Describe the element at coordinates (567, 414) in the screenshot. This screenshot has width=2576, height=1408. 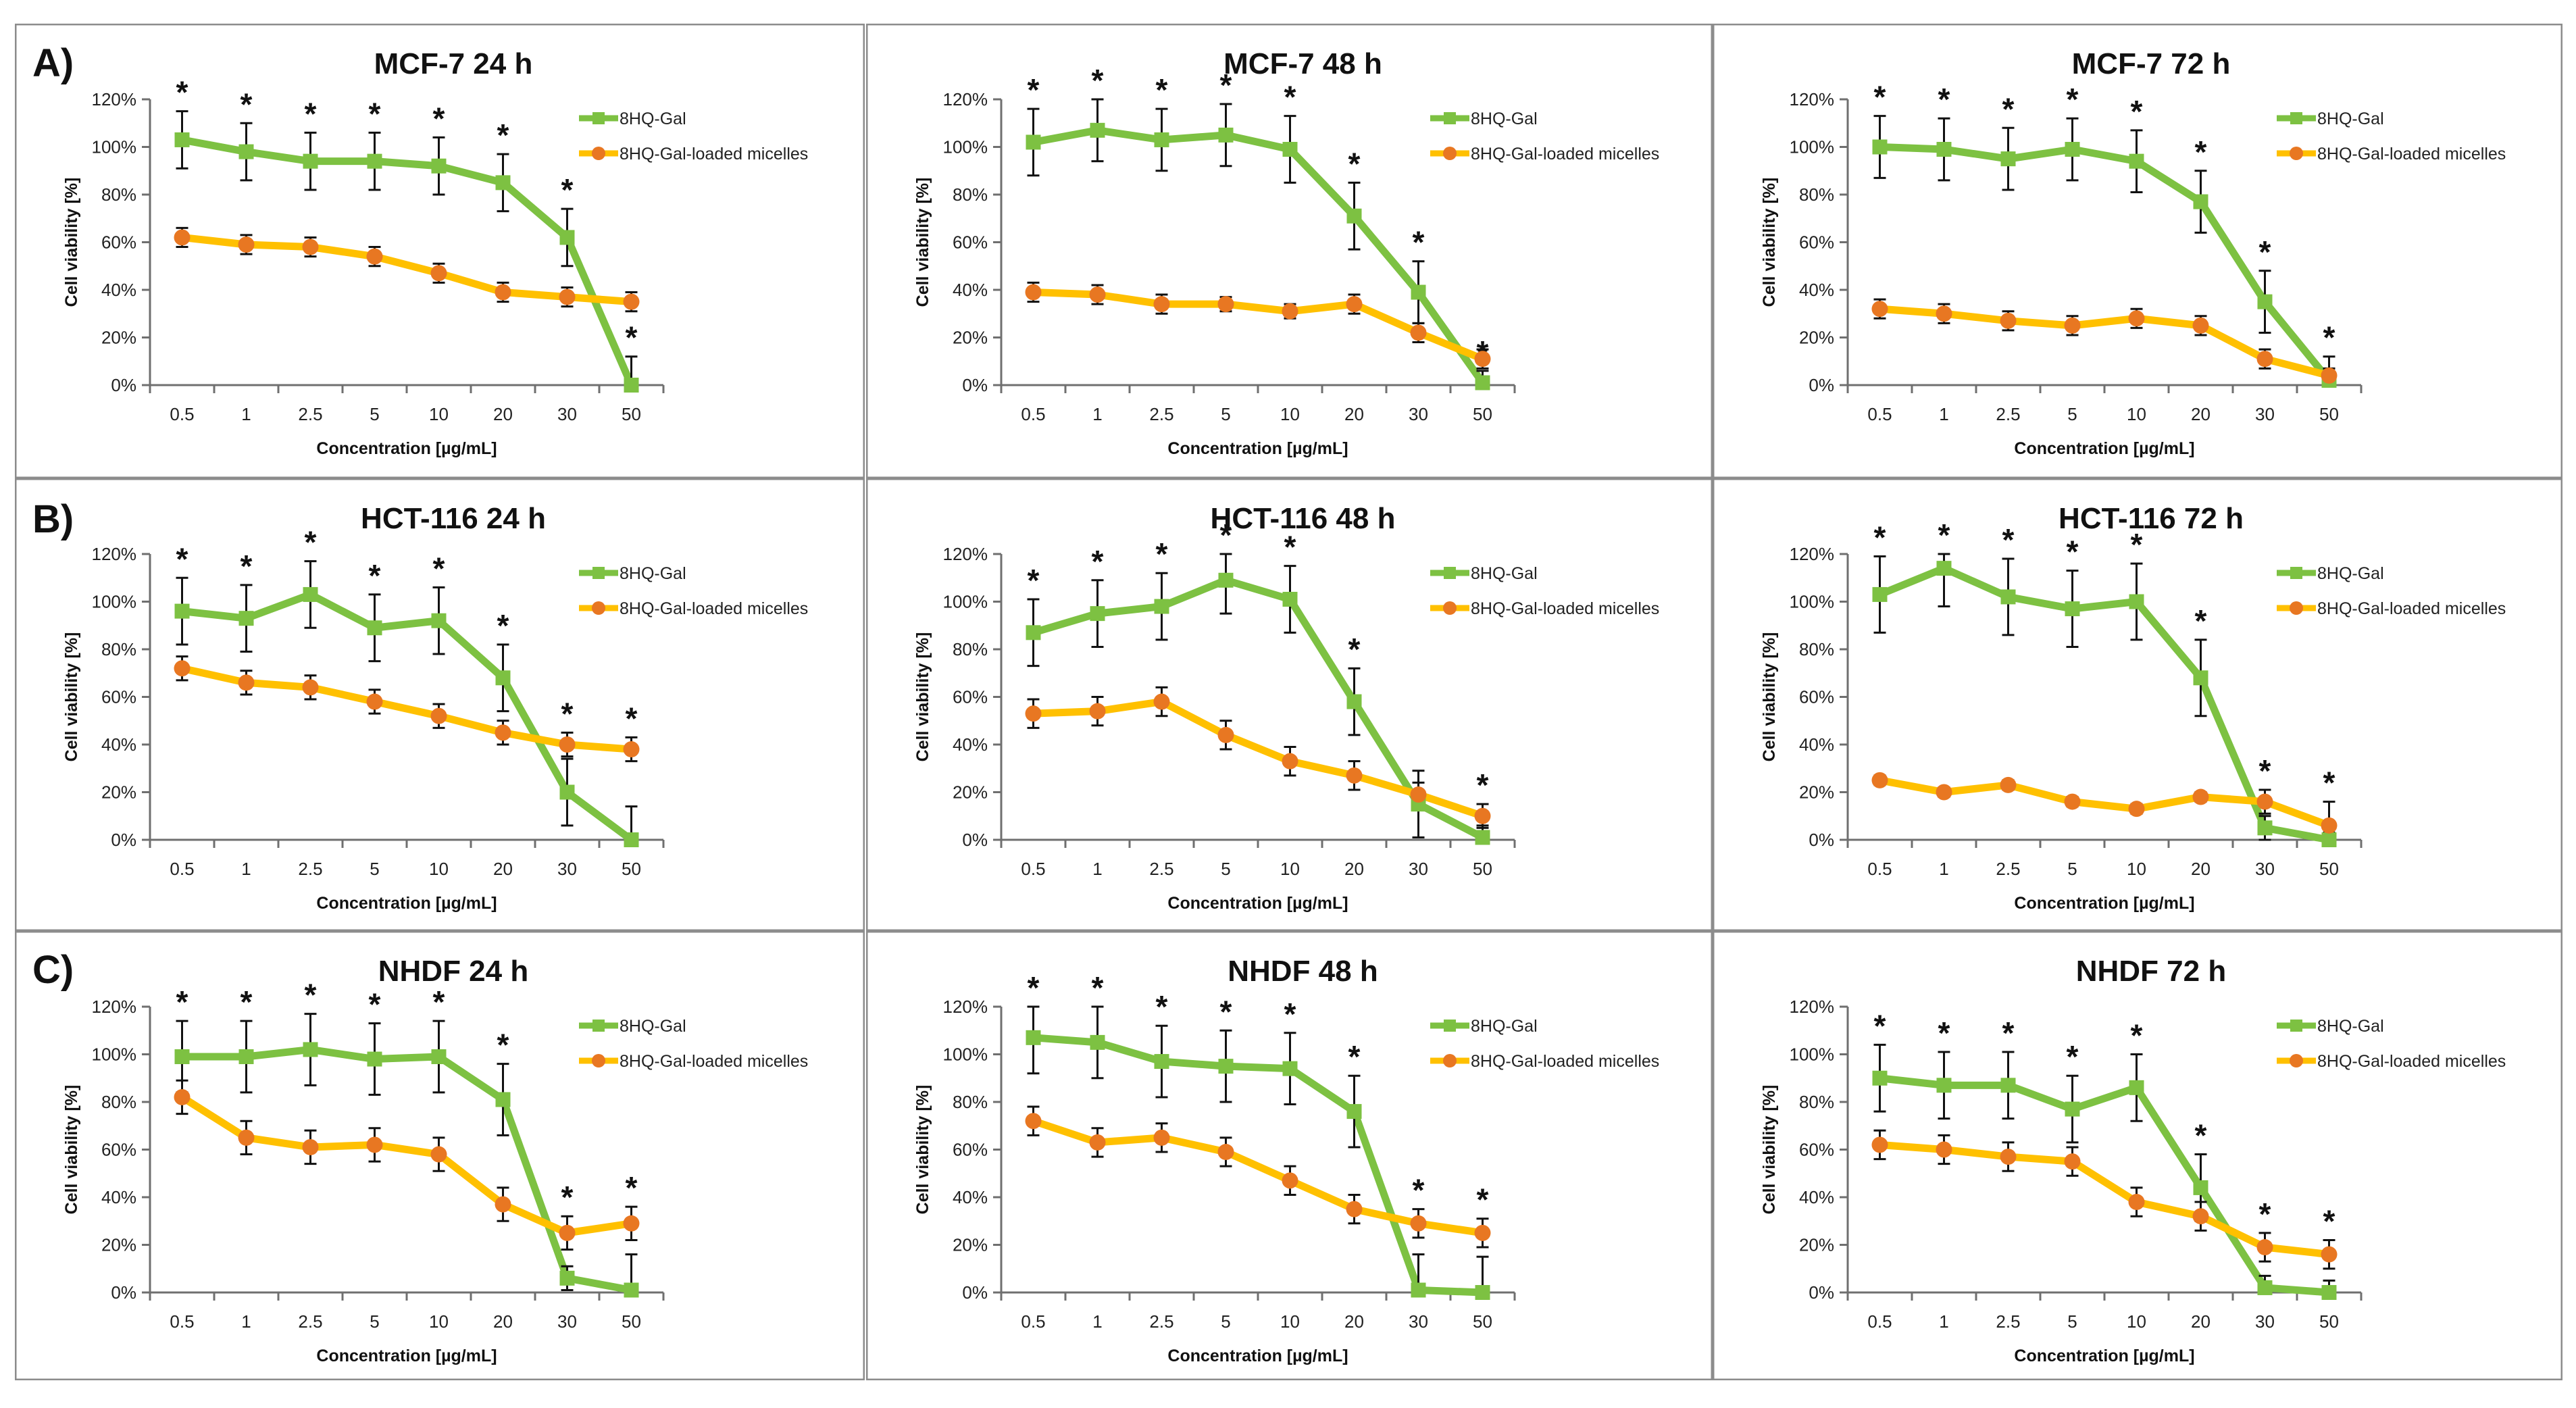
I see `x-tick-label: 30` at that location.